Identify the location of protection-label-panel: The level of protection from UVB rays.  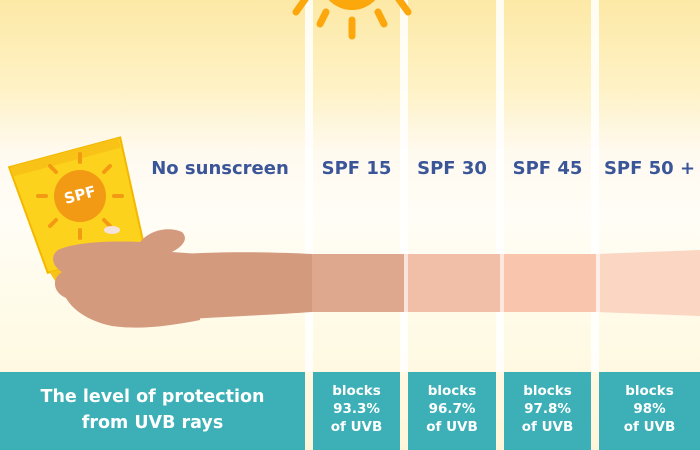
(152, 411).